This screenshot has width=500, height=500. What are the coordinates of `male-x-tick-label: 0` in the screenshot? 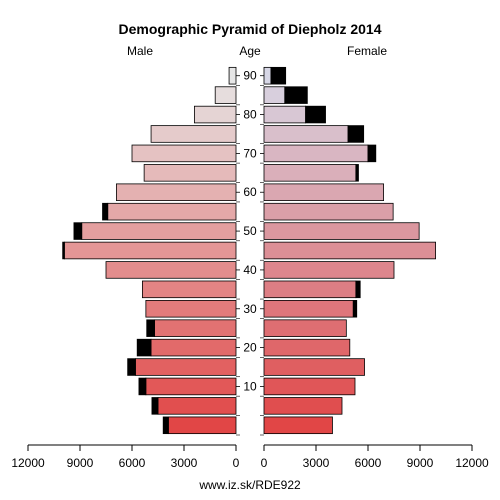 It's located at (236, 463).